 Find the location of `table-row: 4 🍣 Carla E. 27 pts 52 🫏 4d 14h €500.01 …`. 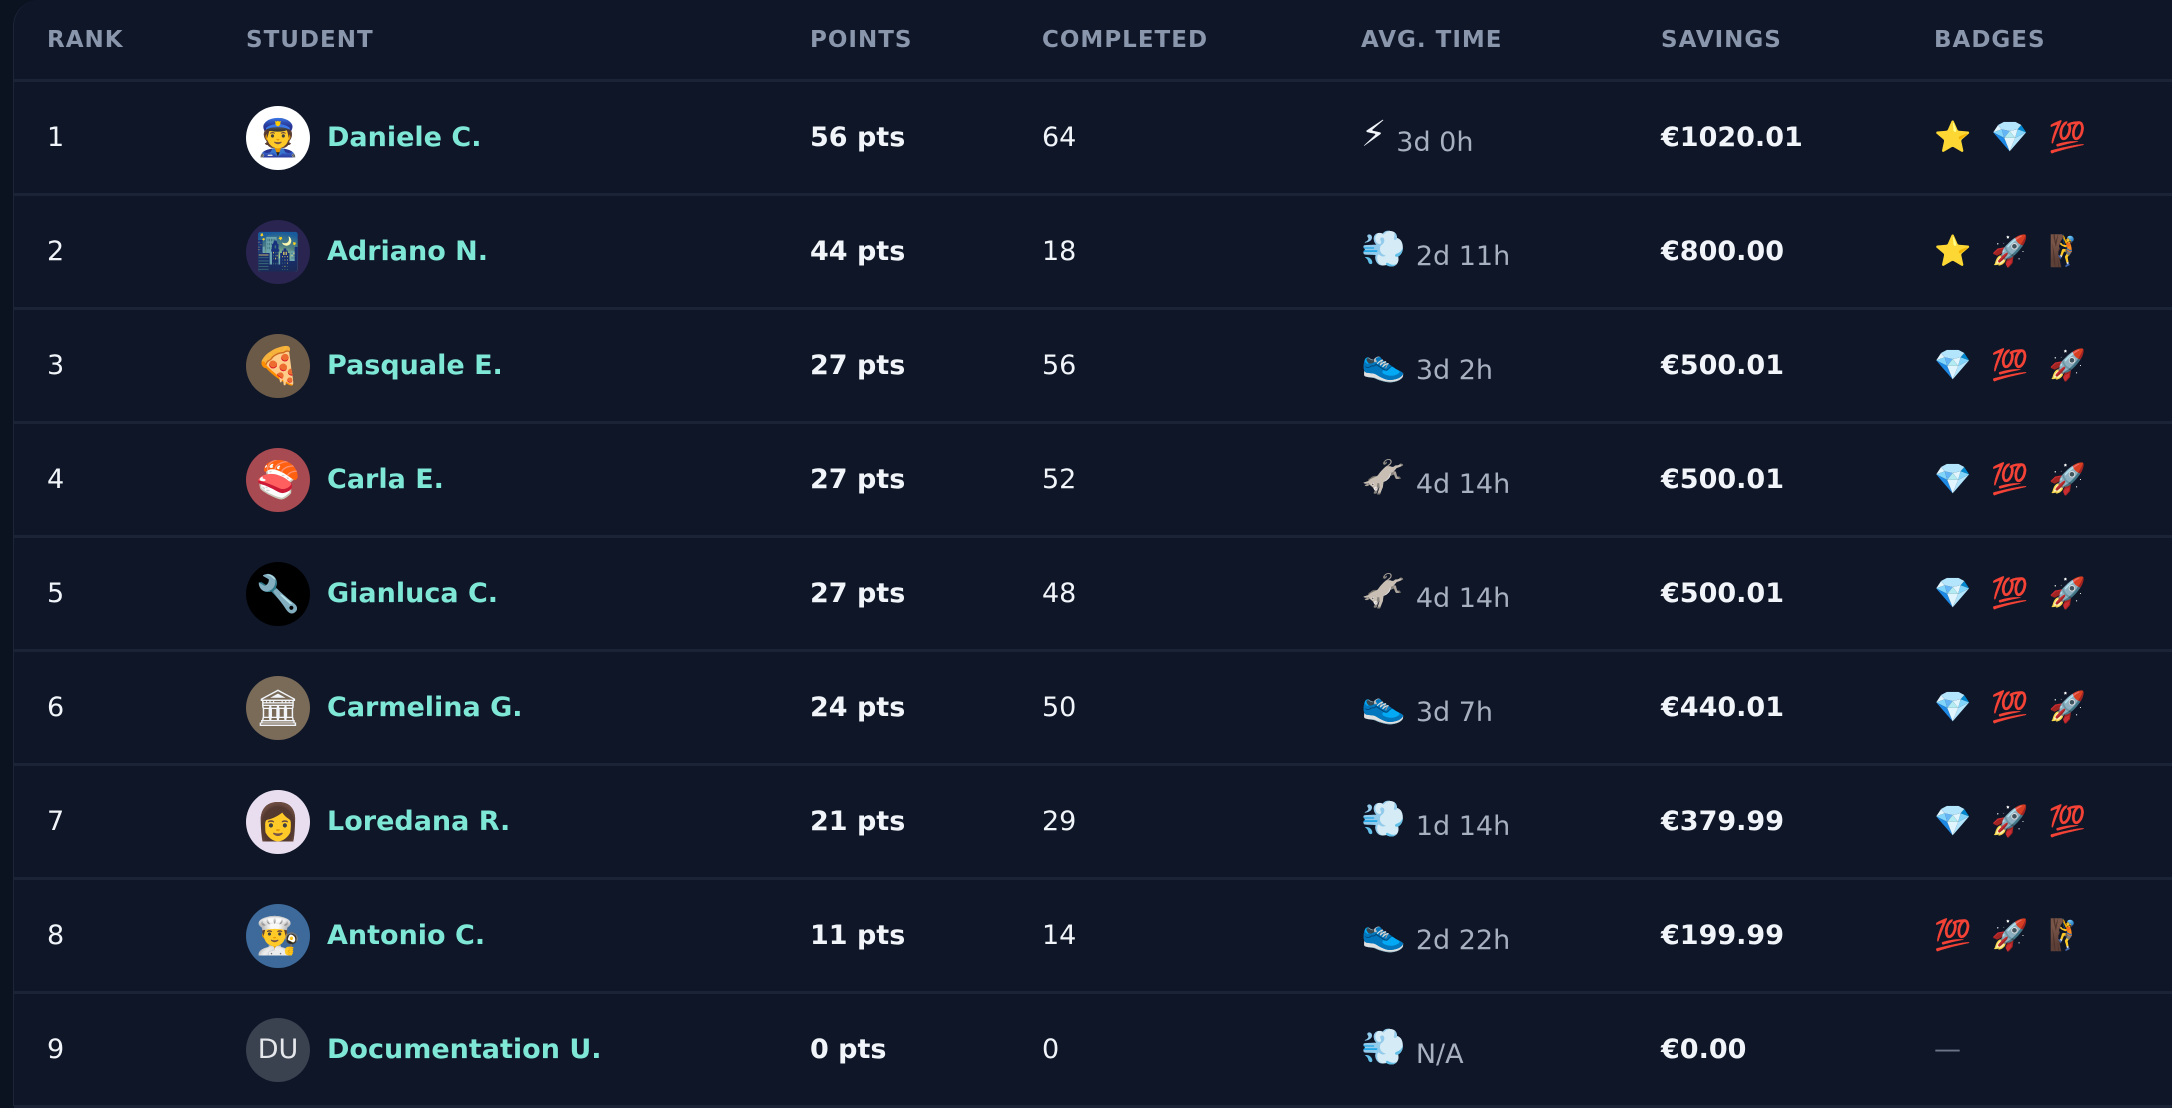

table-row: 4 🍣 Carla E. 27 pts 52 🫏 4d 14h €500.01 … is located at coordinates (1093, 481).